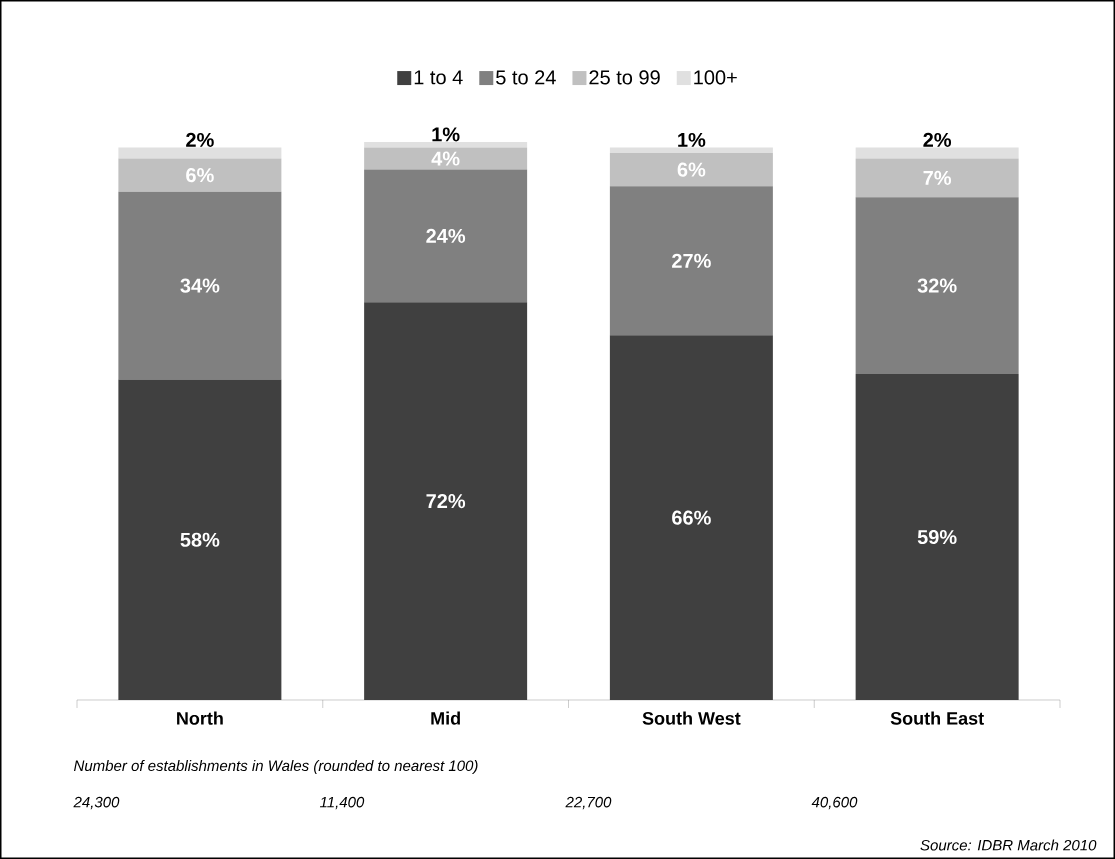 This screenshot has width=1115, height=859. I want to click on text: 22,700, so click(588, 803).